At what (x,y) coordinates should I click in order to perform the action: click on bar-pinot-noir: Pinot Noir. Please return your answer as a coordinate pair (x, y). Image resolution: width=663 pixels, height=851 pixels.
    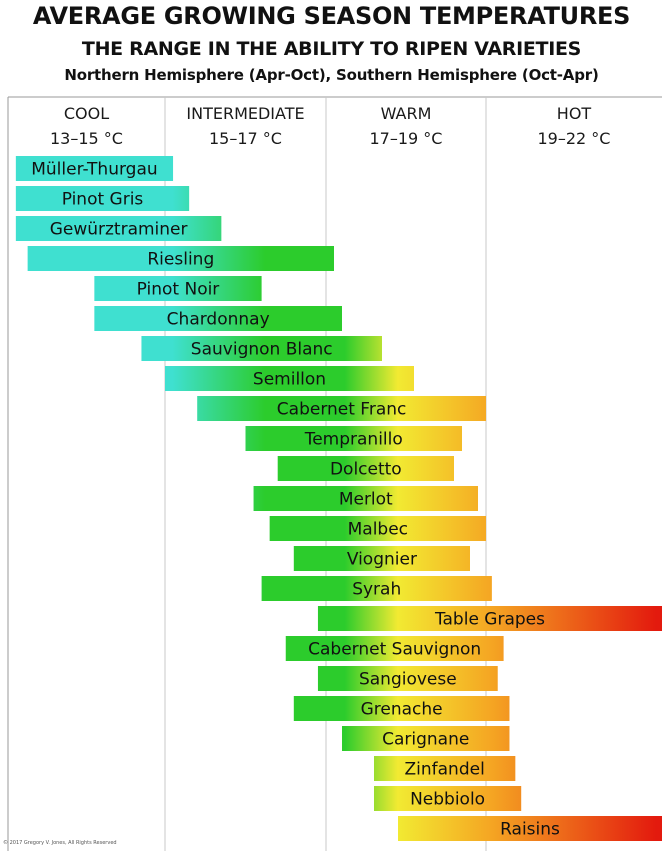
    Looking at the image, I should click on (178, 288).